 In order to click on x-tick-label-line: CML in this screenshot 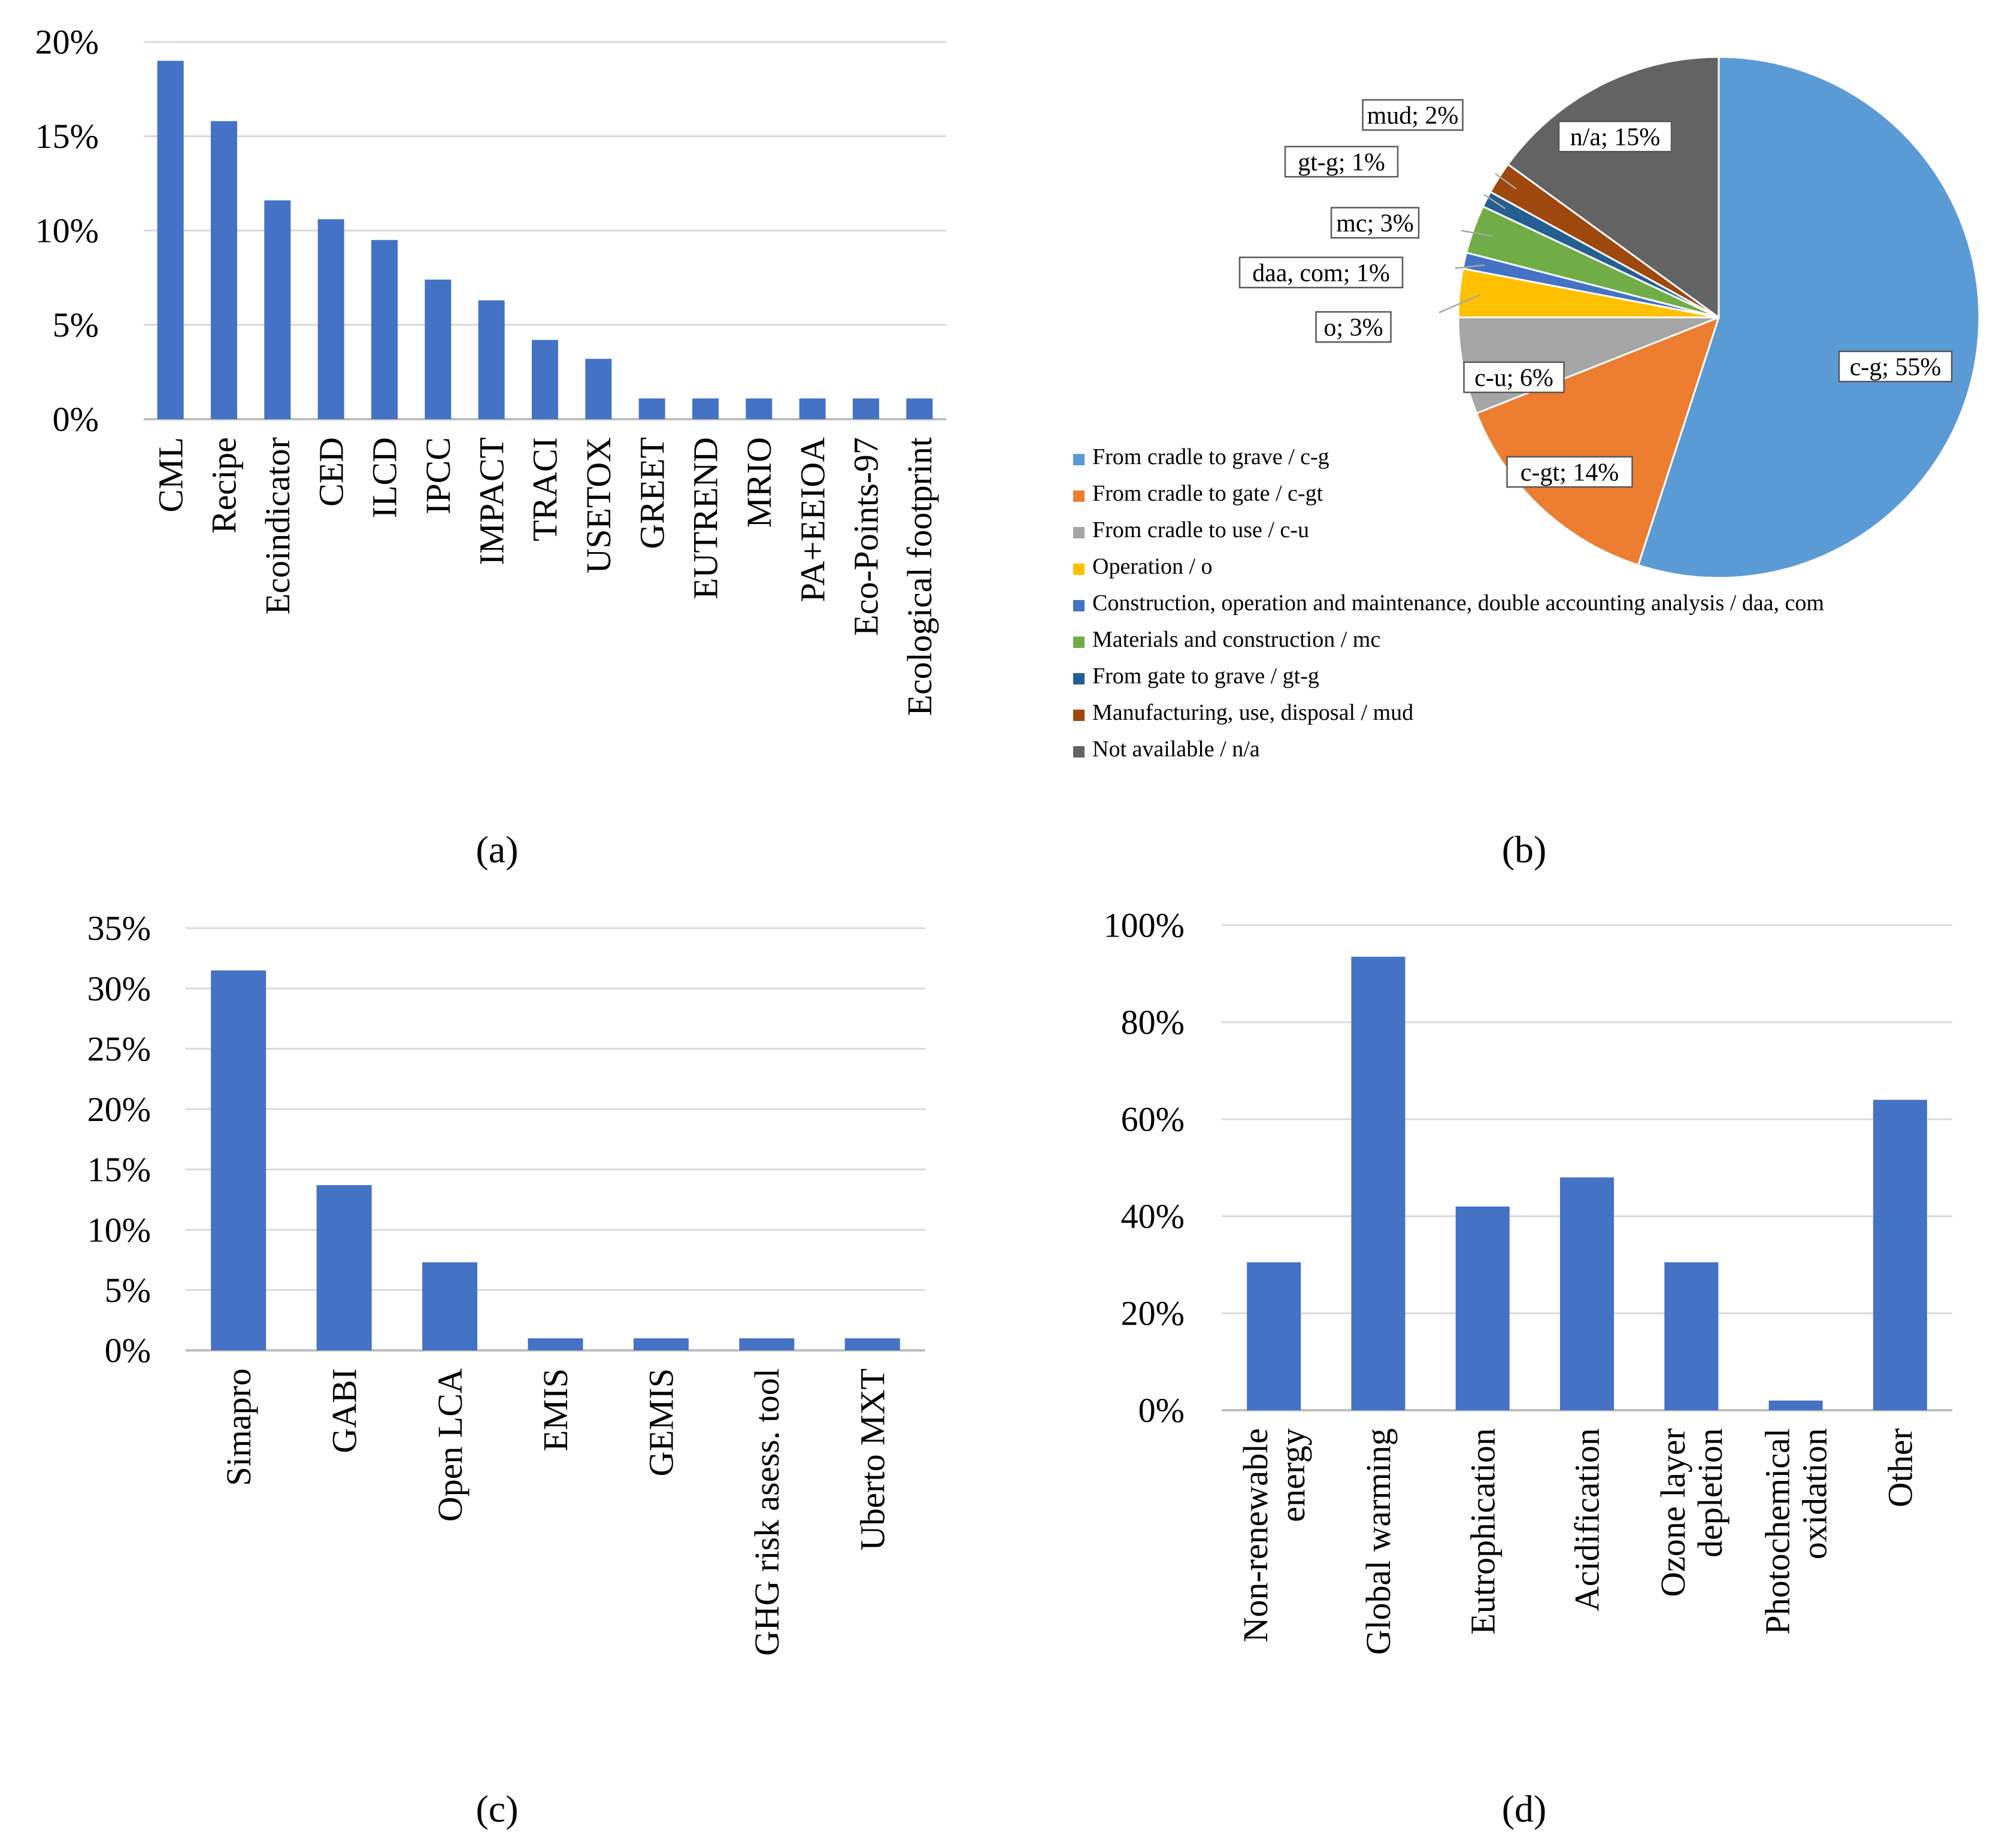, I will do `click(171, 475)`.